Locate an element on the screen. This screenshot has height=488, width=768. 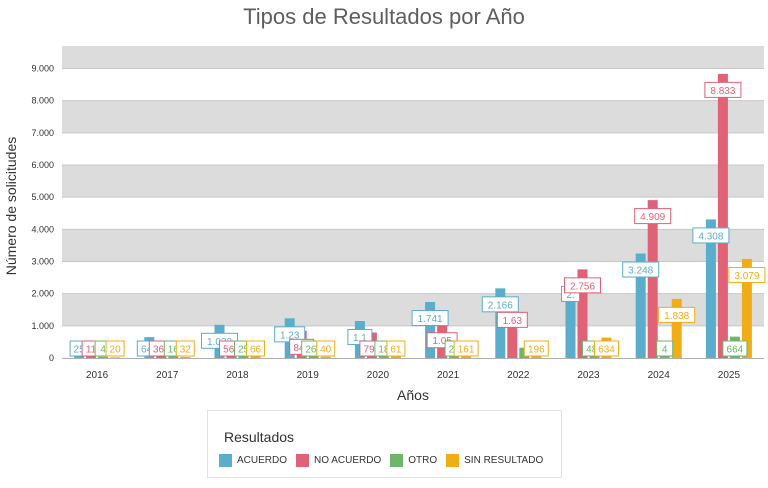
data-label-text: 2.166 is located at coordinates (500, 305).